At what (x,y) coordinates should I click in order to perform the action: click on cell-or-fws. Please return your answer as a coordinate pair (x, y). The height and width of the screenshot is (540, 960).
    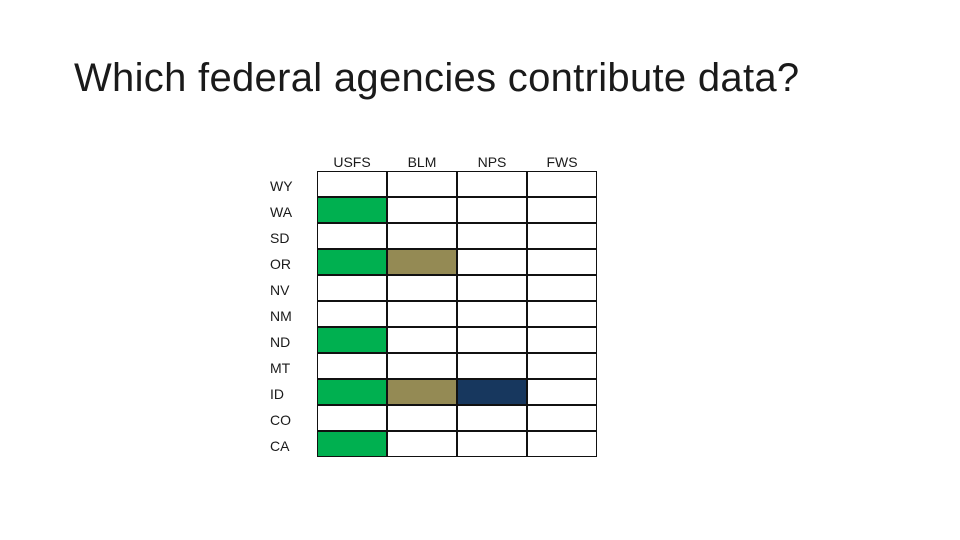
    Looking at the image, I should click on (562, 262).